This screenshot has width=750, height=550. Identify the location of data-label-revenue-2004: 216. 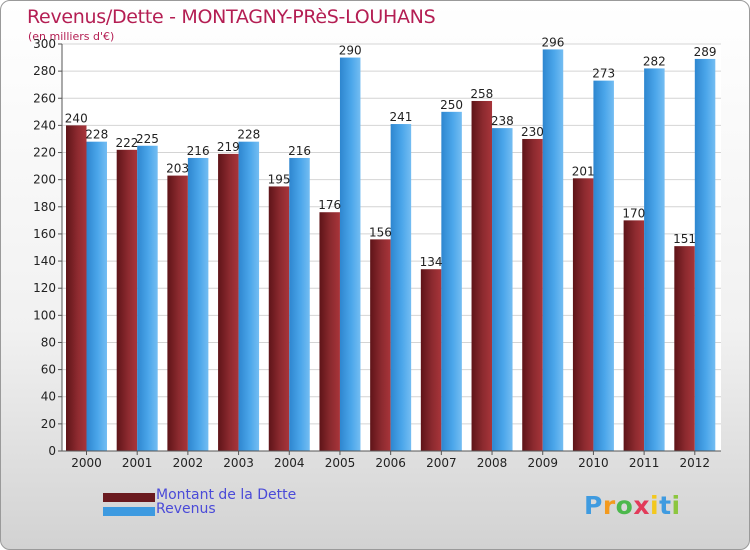
(299, 151).